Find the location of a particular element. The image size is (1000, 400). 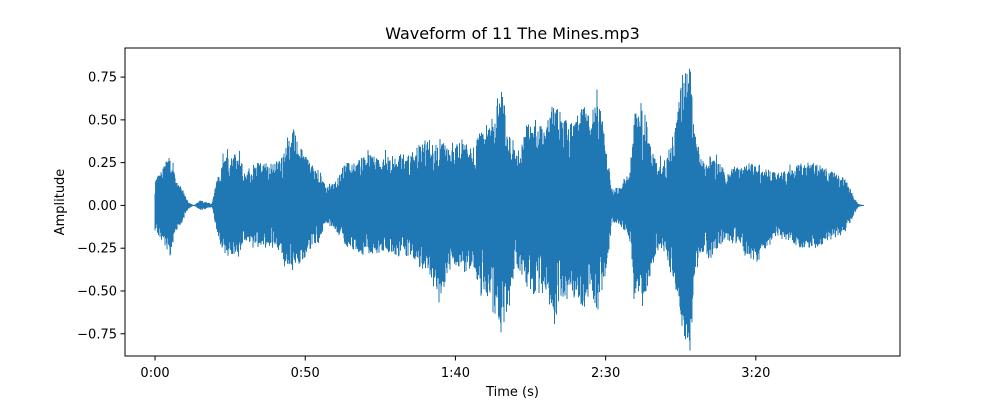

y-tick-label: 0.00 is located at coordinates (102, 206).